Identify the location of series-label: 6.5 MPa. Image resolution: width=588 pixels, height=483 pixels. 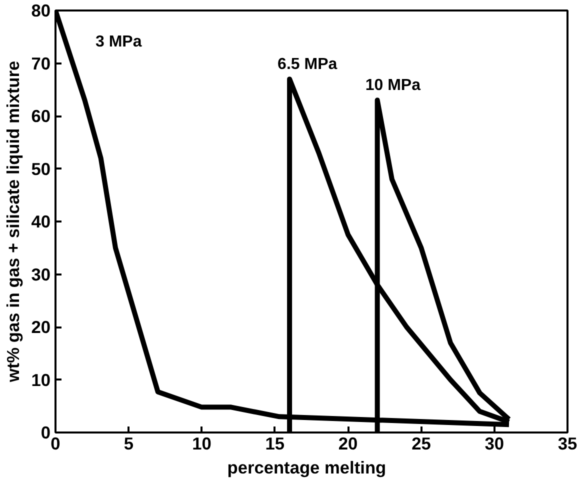
(308, 65).